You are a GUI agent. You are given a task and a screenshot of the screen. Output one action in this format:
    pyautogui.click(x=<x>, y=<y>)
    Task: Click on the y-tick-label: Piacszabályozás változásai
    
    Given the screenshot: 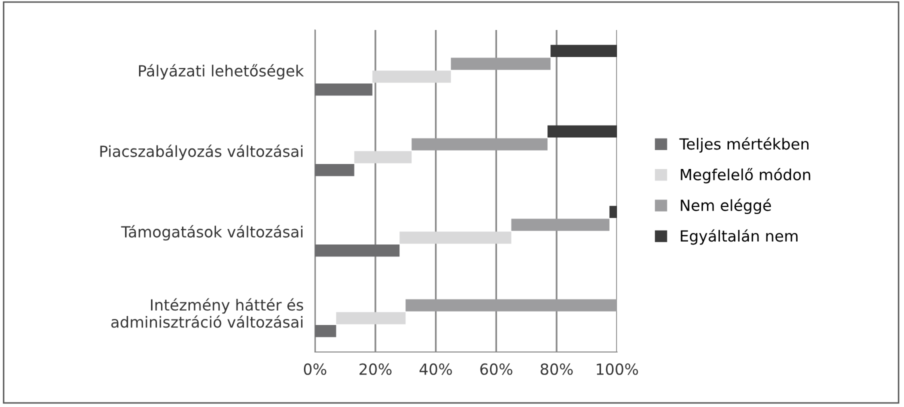 What is the action you would take?
    pyautogui.click(x=201, y=152)
    